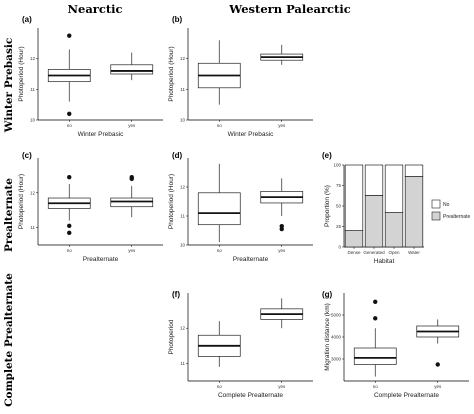  Describe the element at coordinates (327, 294) in the screenshot. I see `panel-label: (g)` at that location.